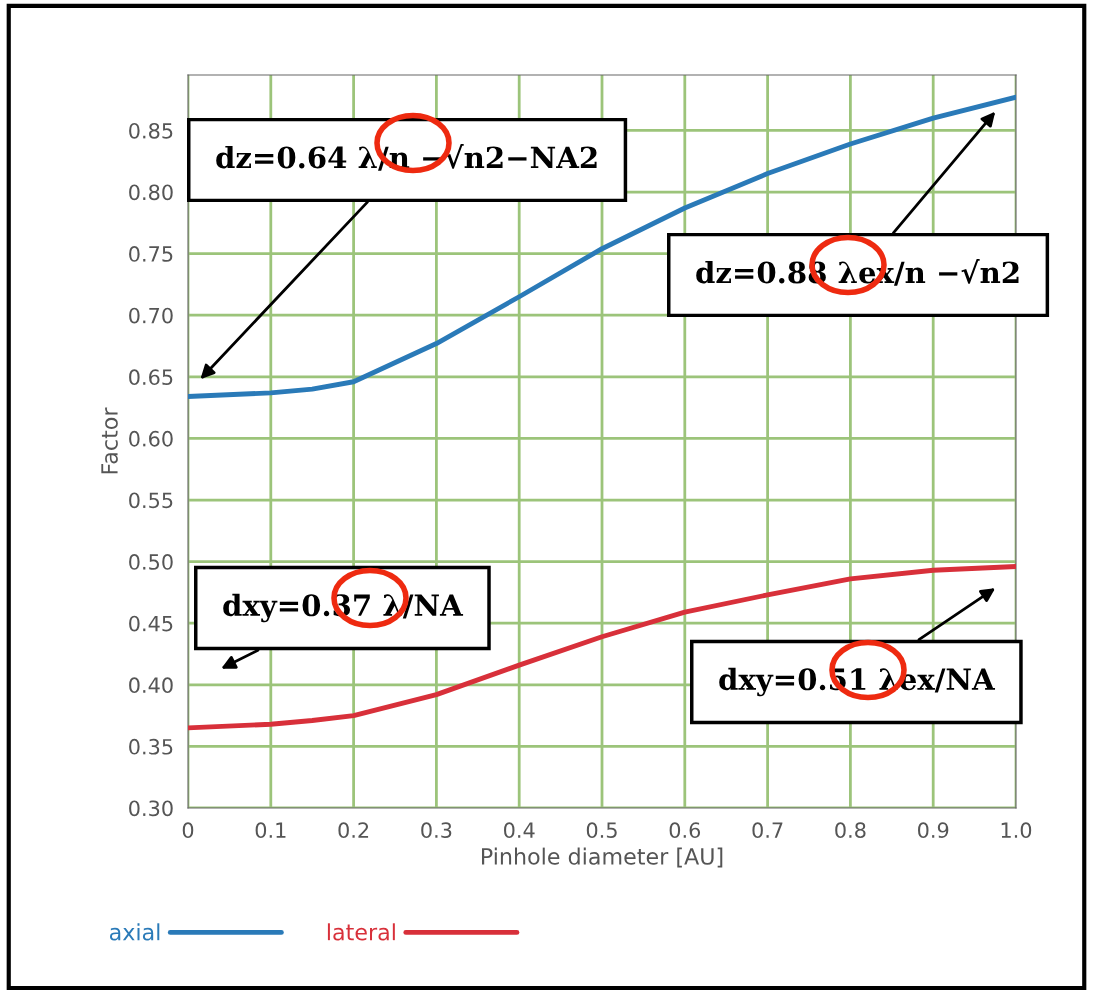 Image resolution: width=1093 pixels, height=992 pixels. Describe the element at coordinates (767, 830) in the screenshot. I see `x-tick-label: 0.7` at that location.